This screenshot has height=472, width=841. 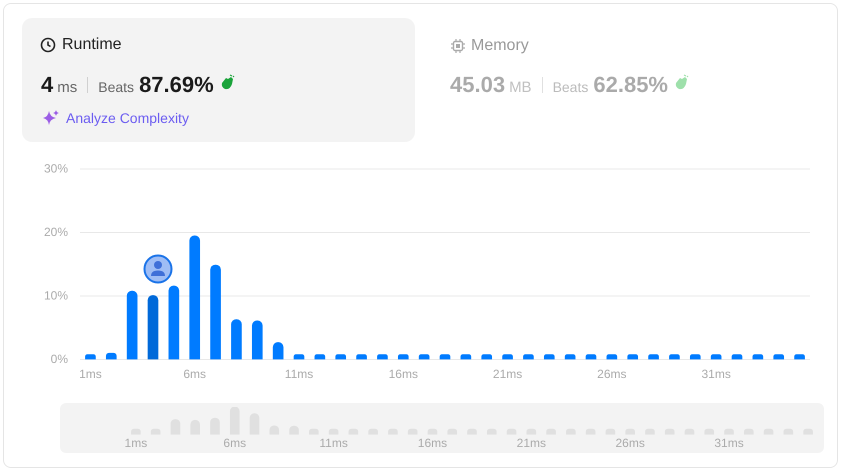 What do you see at coordinates (56, 295) in the screenshot?
I see `y-tick-label: 10%` at bounding box center [56, 295].